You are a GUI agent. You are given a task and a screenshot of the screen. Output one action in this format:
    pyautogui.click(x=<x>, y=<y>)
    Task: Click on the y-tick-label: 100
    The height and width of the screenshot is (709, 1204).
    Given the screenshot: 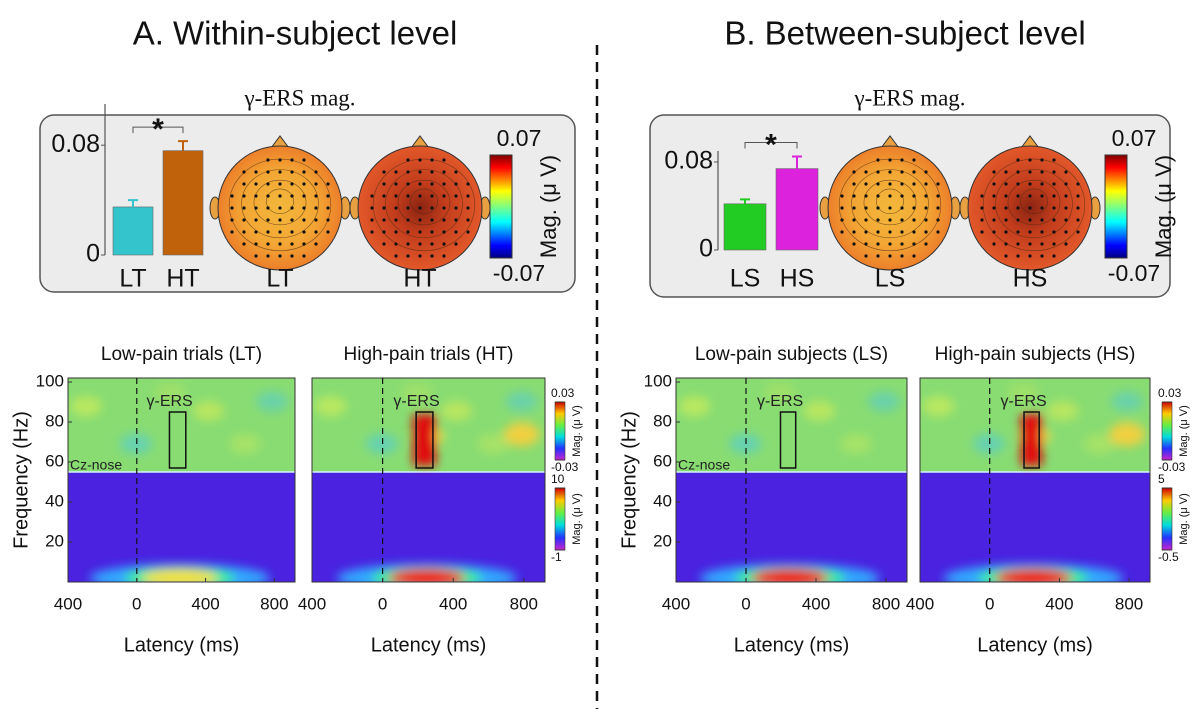 What is the action you would take?
    pyautogui.click(x=50, y=380)
    